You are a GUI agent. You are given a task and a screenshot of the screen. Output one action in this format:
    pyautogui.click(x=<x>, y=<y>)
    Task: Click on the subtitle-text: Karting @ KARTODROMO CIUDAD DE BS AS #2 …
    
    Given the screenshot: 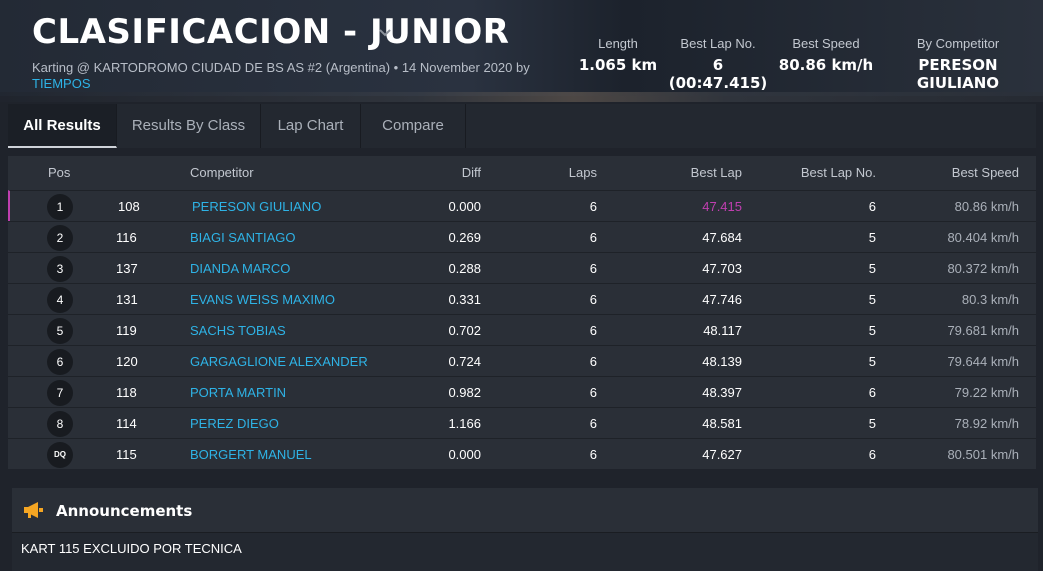 What is the action you would take?
    pyautogui.click(x=281, y=67)
    